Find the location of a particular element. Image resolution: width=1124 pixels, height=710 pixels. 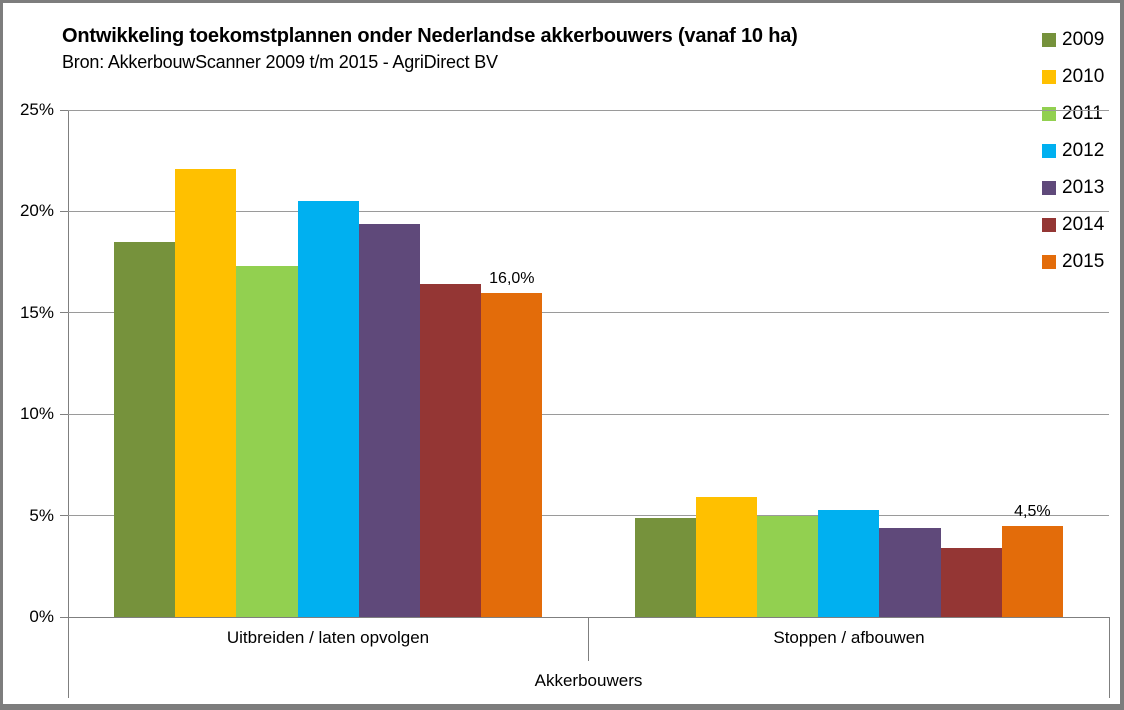

y-axis-tick-label-15: 15% is located at coordinates (36, 312).